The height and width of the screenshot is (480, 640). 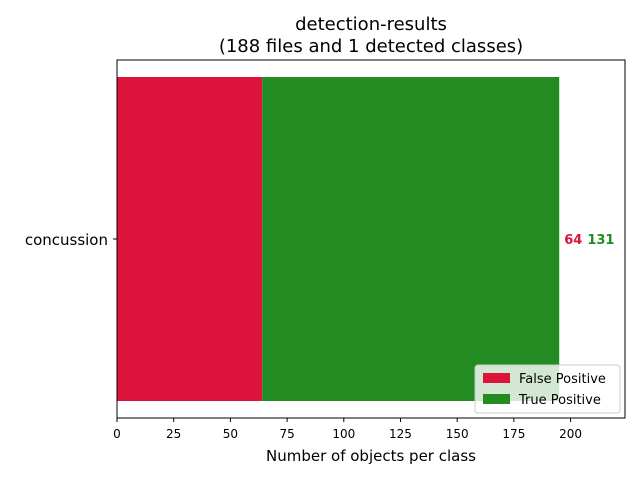 What do you see at coordinates (286, 434) in the screenshot?
I see `x-tick-label-3: 75` at bounding box center [286, 434].